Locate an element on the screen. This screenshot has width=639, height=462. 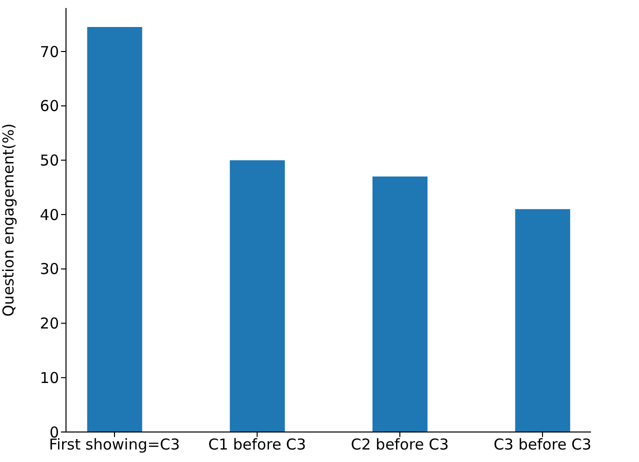
y-tick-label: 10 is located at coordinates (49, 377).